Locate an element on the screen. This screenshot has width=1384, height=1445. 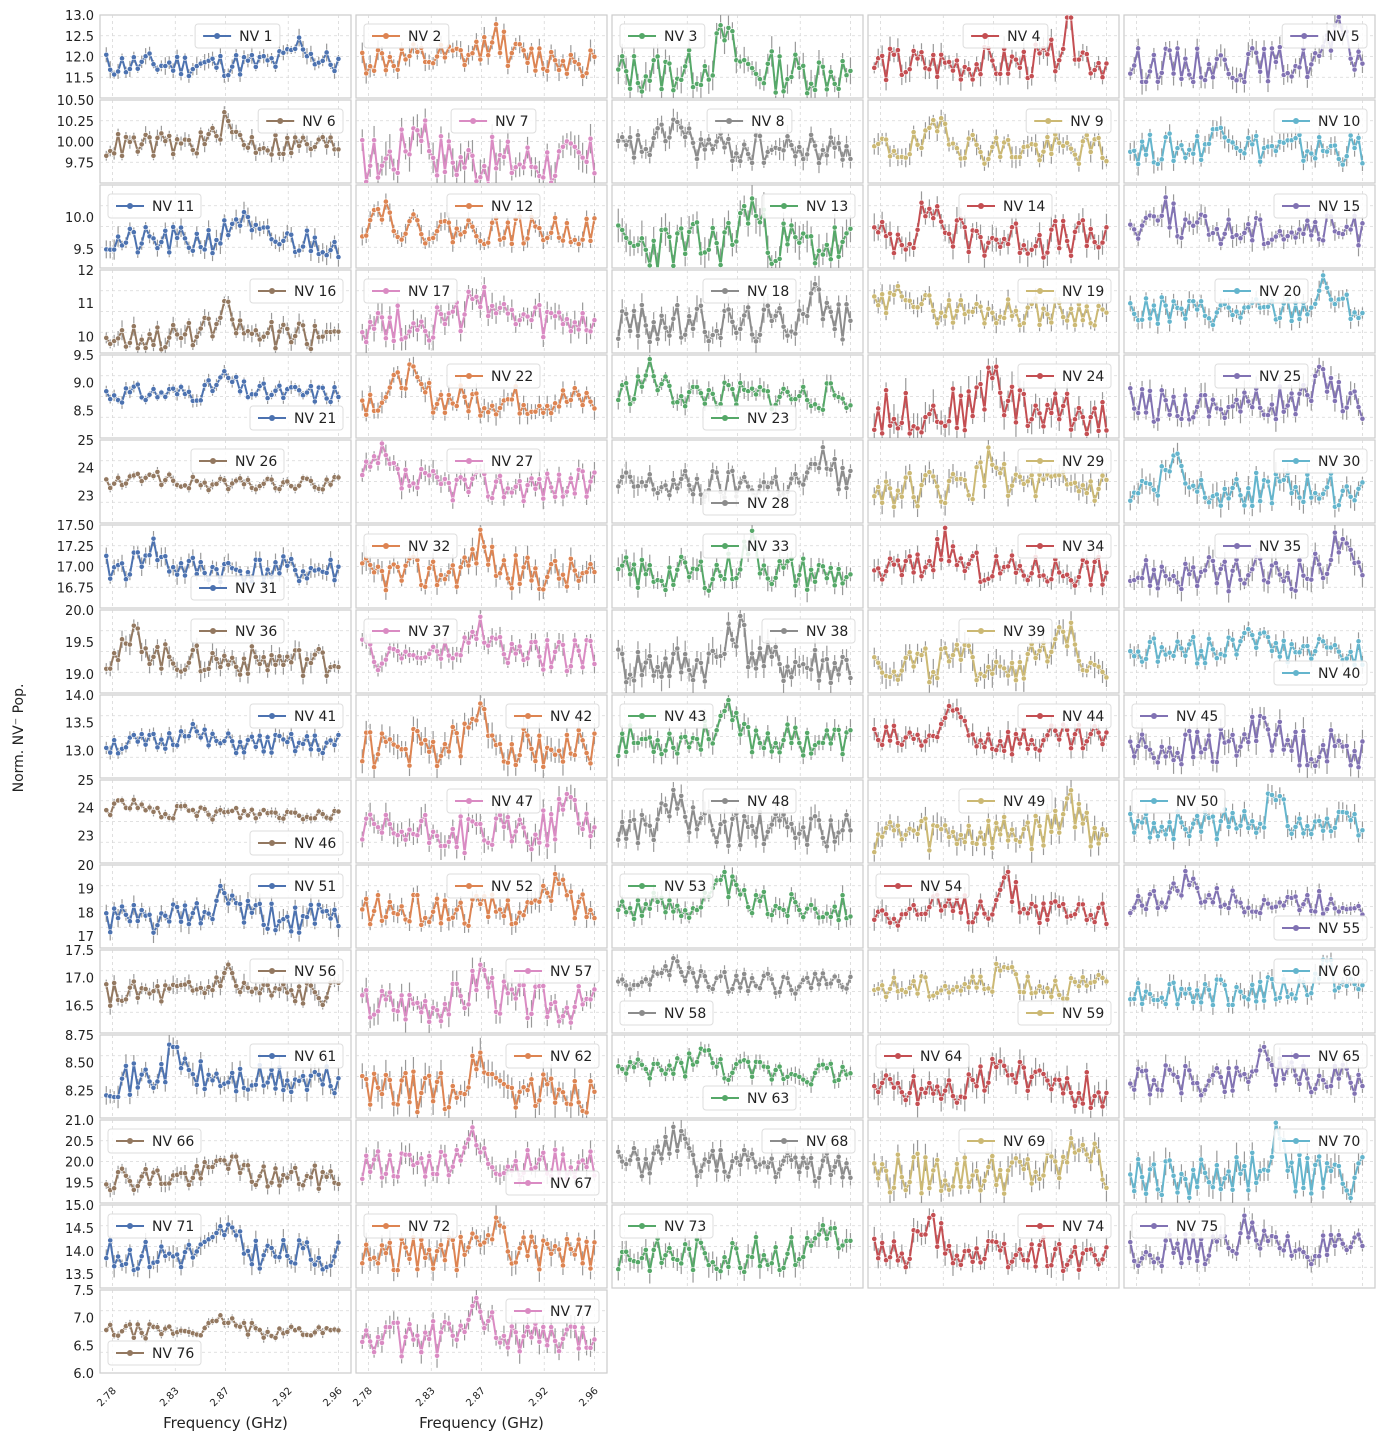
y-tick-label: 11 is located at coordinates (85, 304).